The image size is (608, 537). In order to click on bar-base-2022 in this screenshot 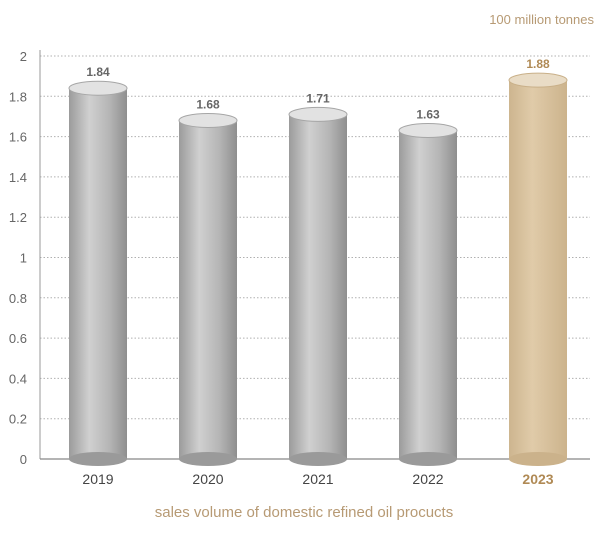, I will do `click(428, 459)`.